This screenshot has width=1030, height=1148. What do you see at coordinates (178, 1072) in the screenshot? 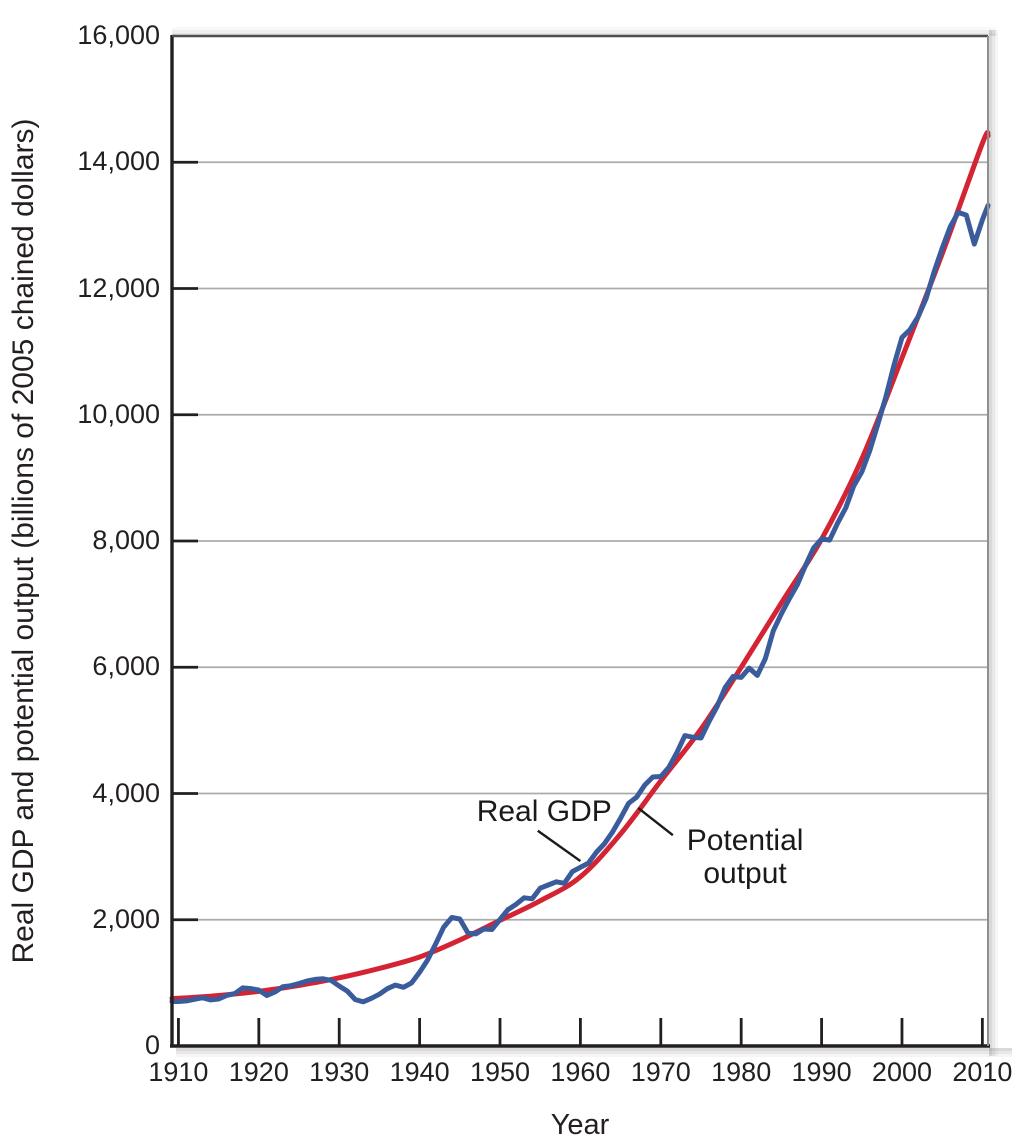
I see `x-tick-label: 1910` at bounding box center [178, 1072].